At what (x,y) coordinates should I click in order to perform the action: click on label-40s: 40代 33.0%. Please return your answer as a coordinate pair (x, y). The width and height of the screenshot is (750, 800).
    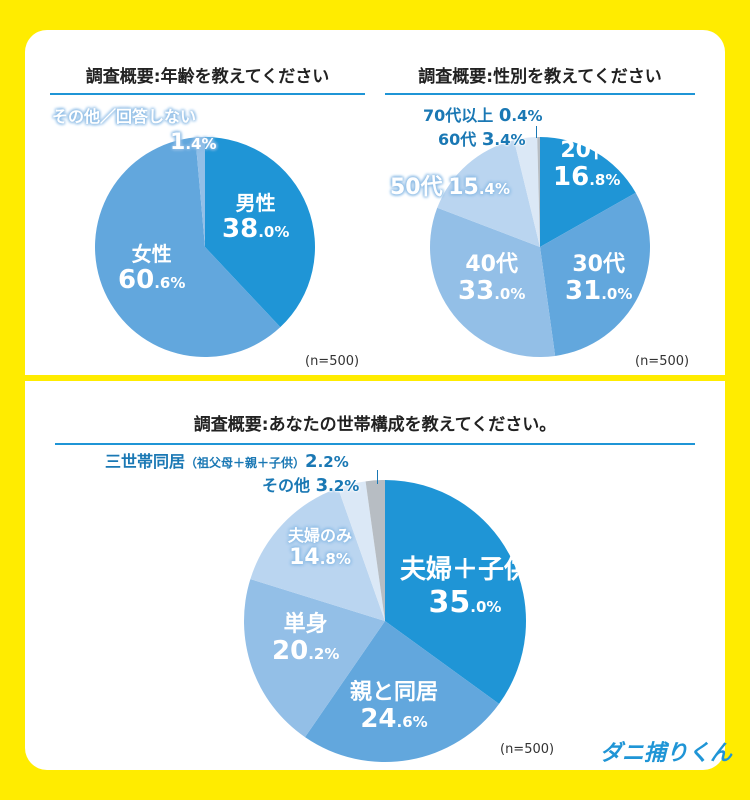
    Looking at the image, I should click on (492, 279).